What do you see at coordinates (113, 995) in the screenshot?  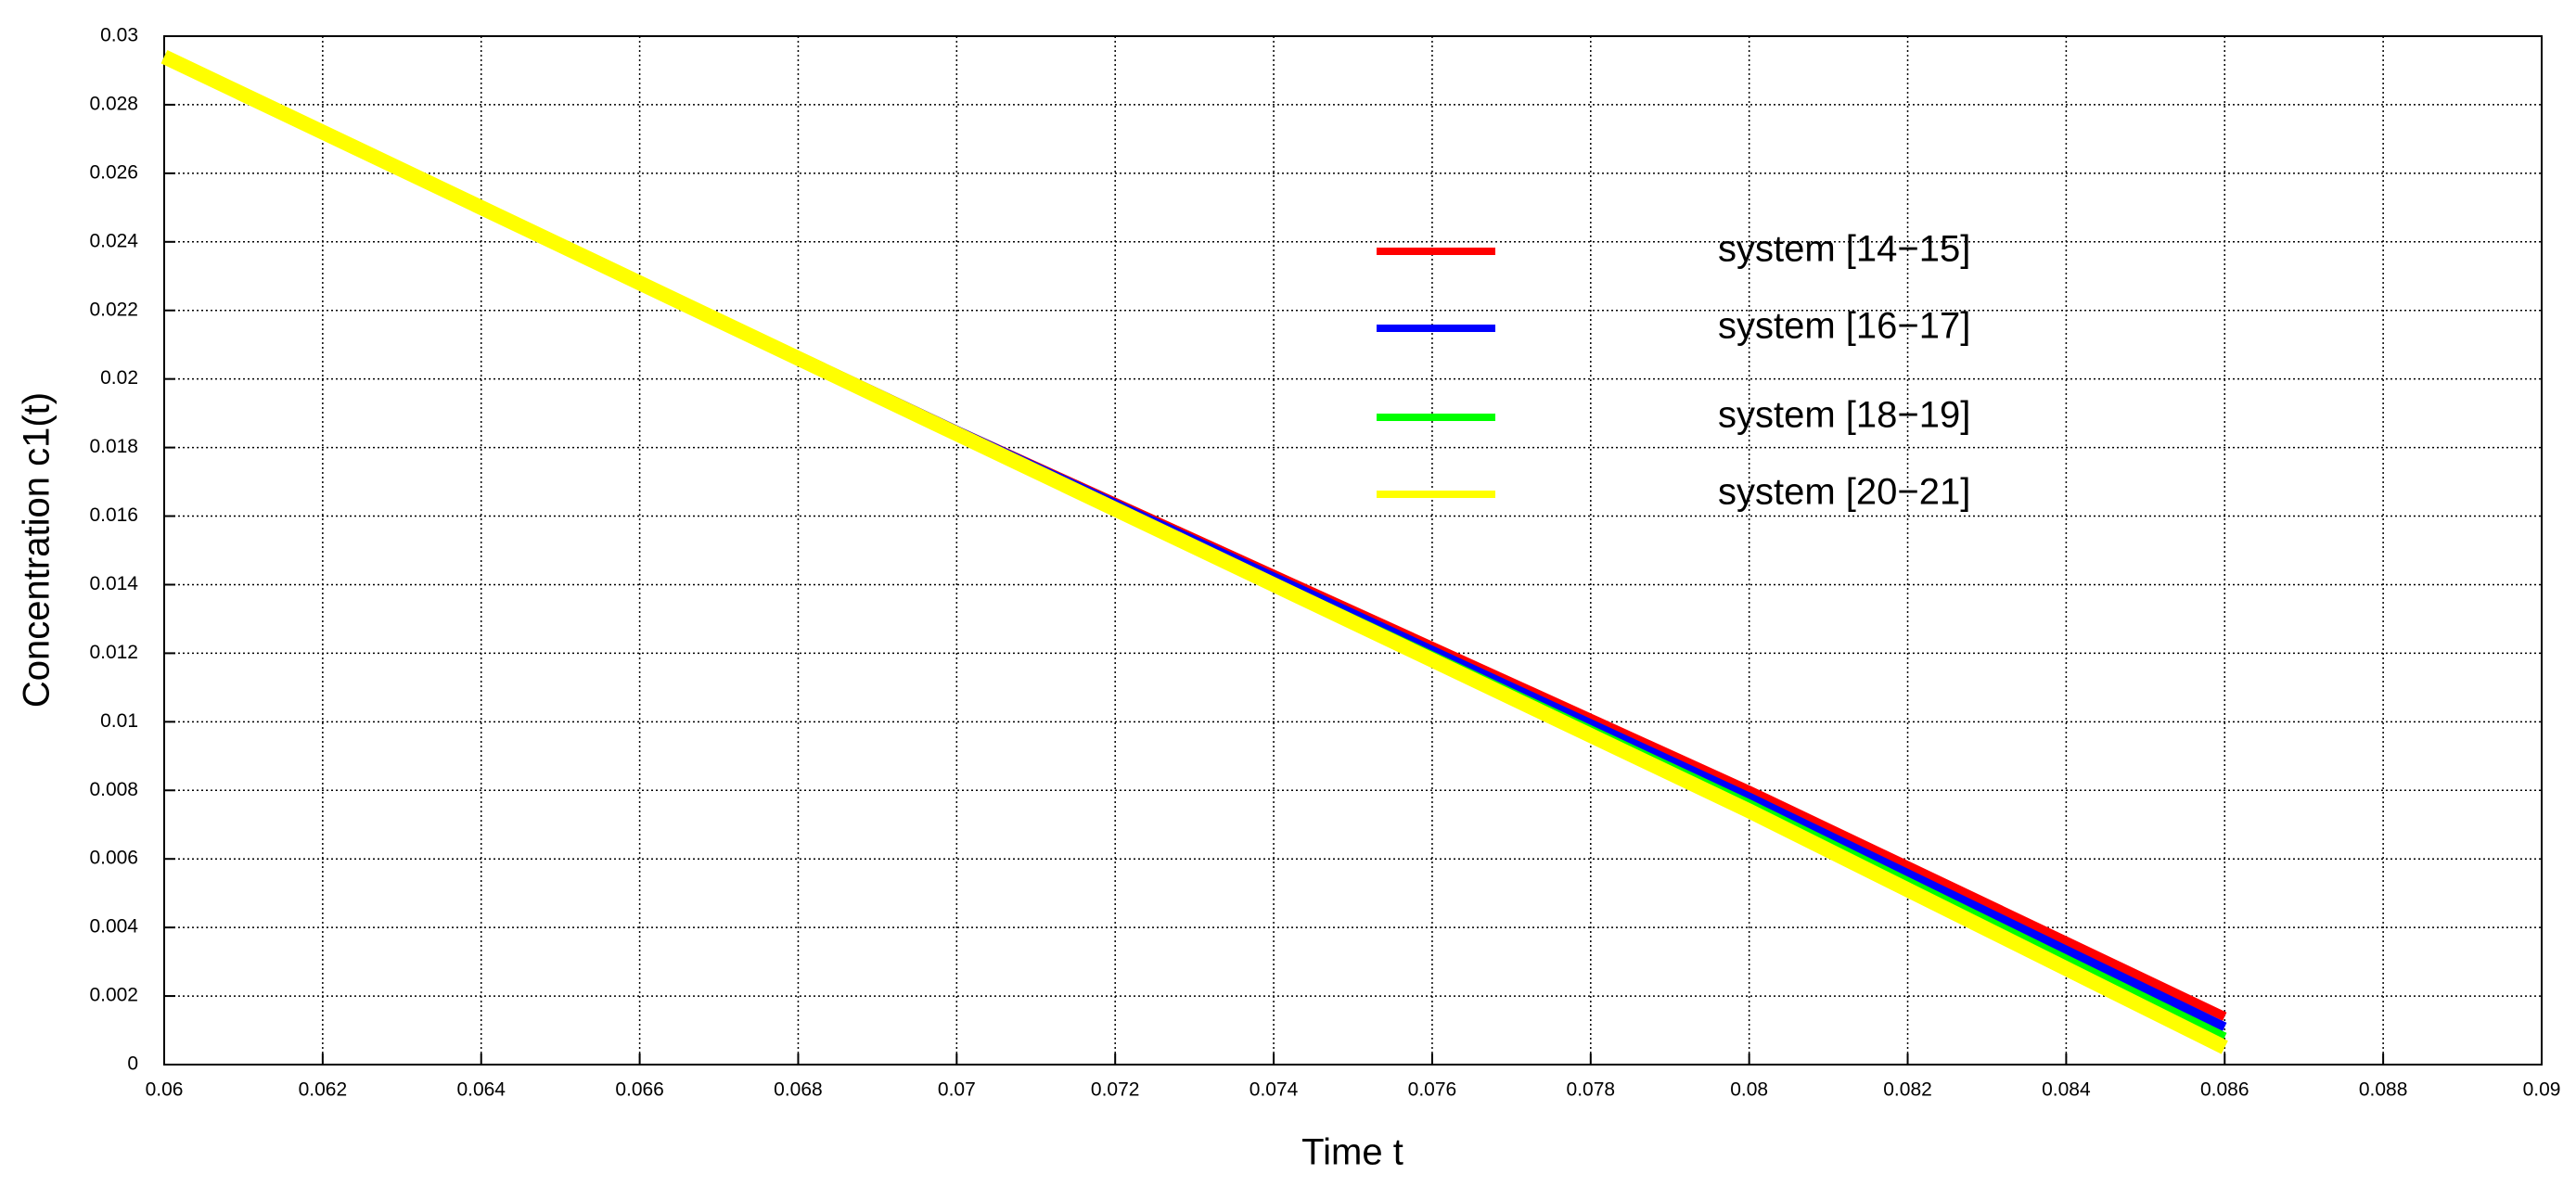 I see `y-tick-label: 0.002` at bounding box center [113, 995].